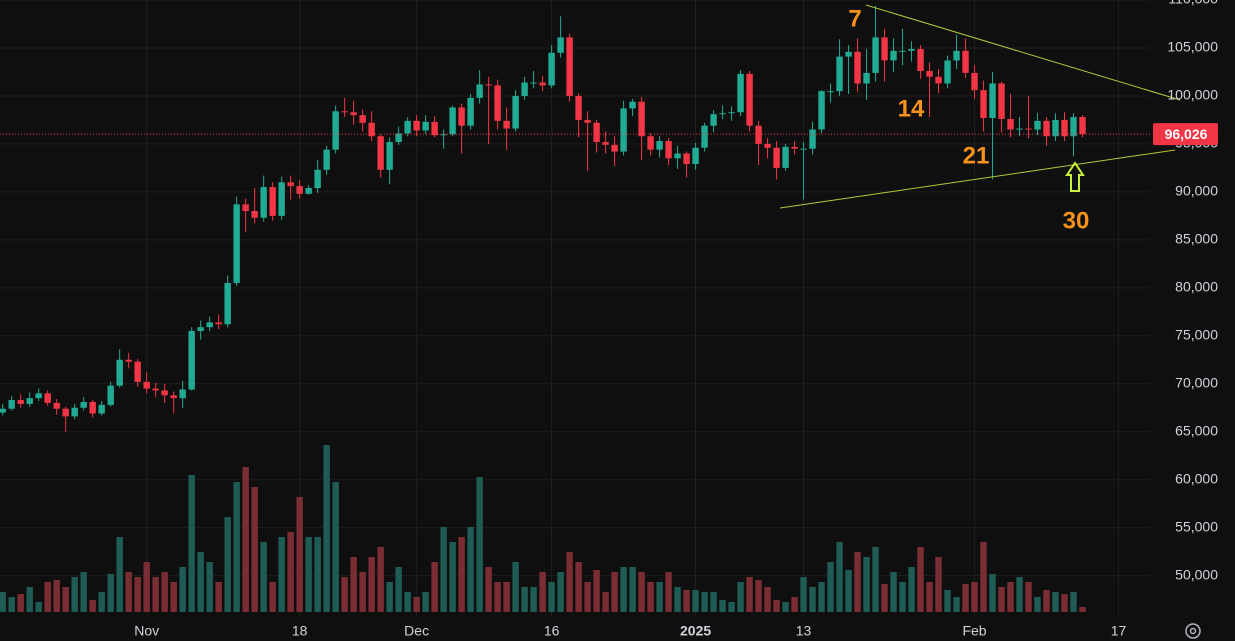  What do you see at coordinates (146, 631) in the screenshot?
I see `x-tick-label: Nov` at bounding box center [146, 631].